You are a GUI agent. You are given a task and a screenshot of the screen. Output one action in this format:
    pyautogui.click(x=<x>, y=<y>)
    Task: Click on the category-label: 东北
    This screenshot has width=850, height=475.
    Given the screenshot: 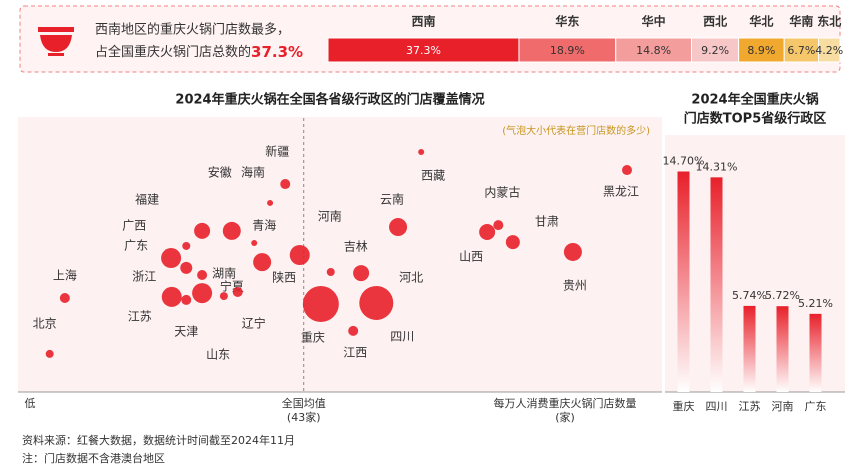 What is the action you would take?
    pyautogui.click(x=829, y=21)
    